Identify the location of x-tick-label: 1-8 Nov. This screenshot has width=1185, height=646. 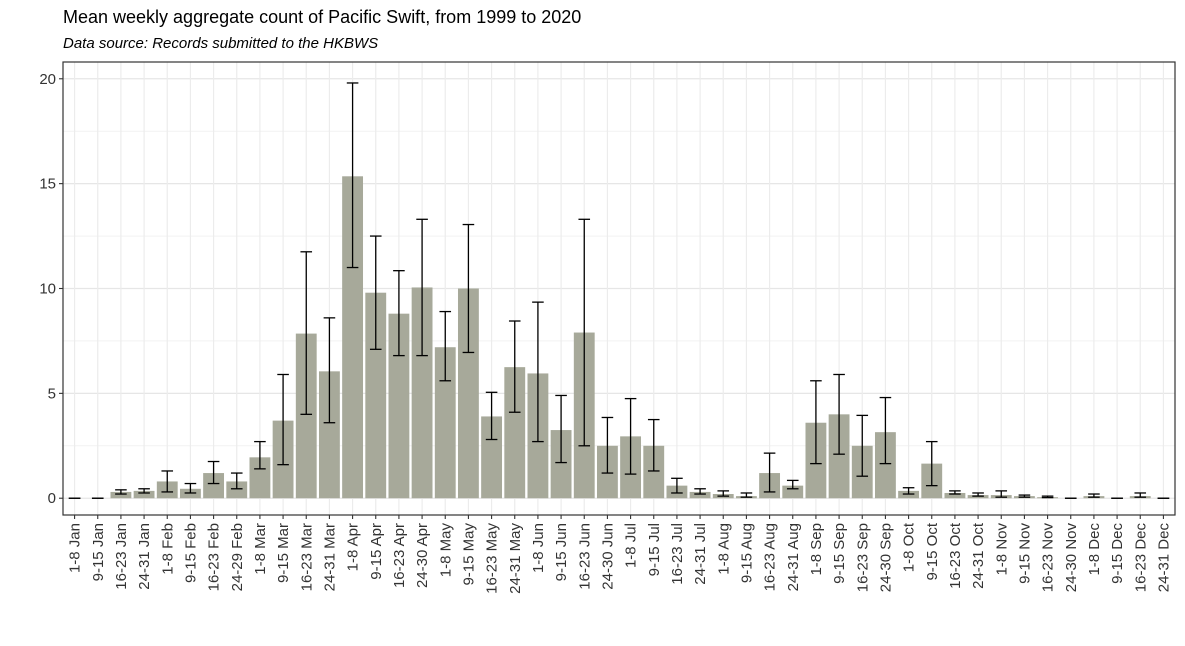
(1001, 549).